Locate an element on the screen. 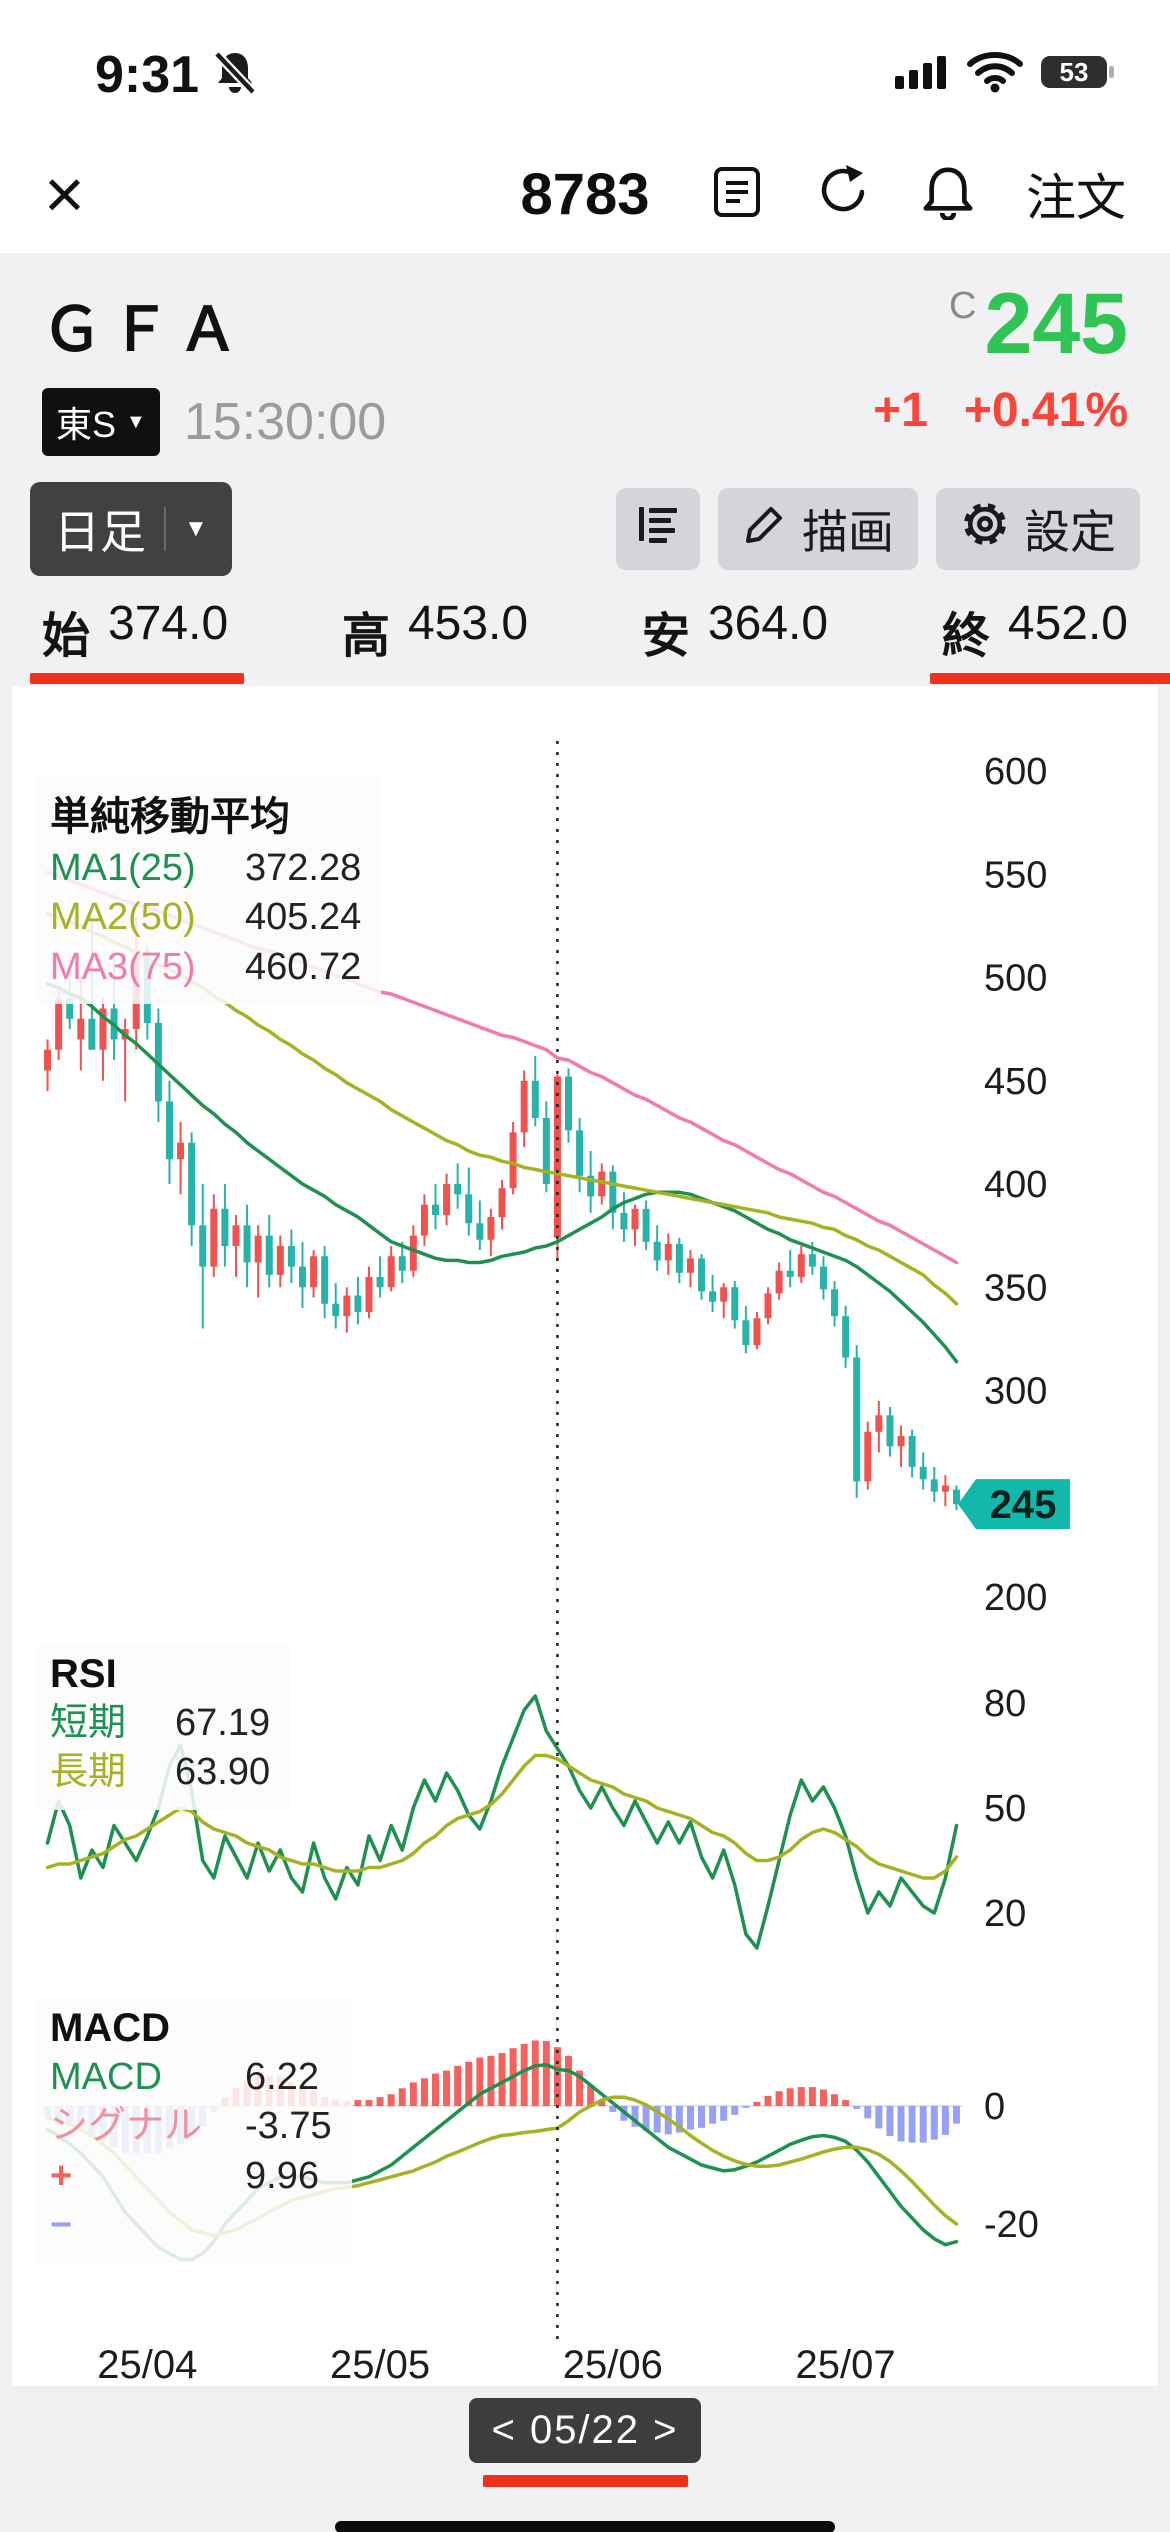 The width and height of the screenshot is (1170, 2532). svg-text: 25/04 is located at coordinates (147, 2364).